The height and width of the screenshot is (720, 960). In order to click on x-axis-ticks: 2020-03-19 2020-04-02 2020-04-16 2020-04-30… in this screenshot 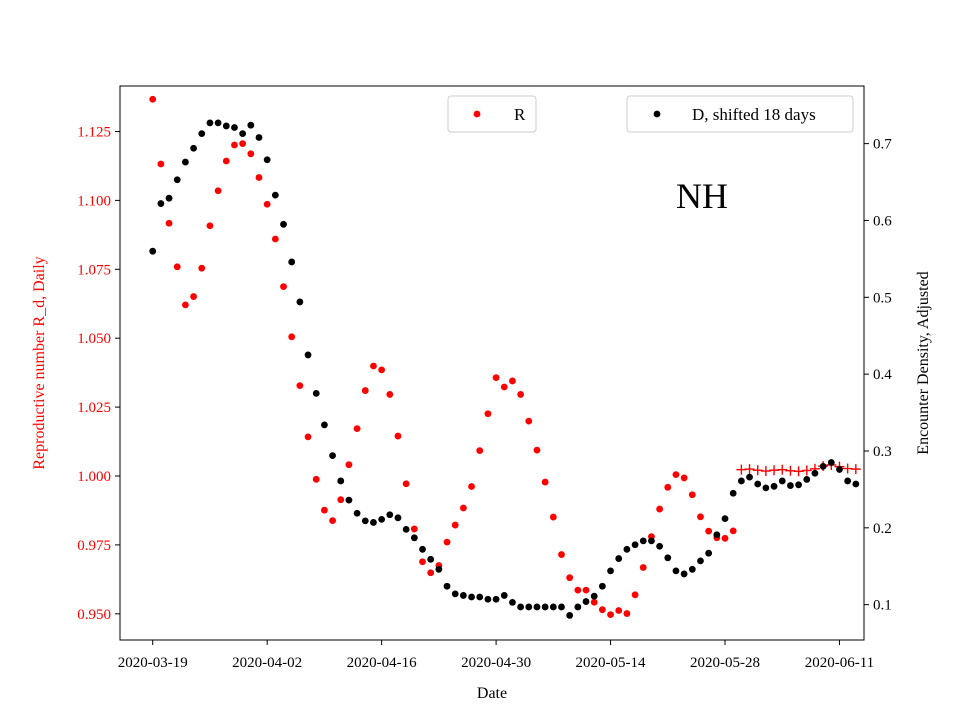, I will do `click(496, 655)`.